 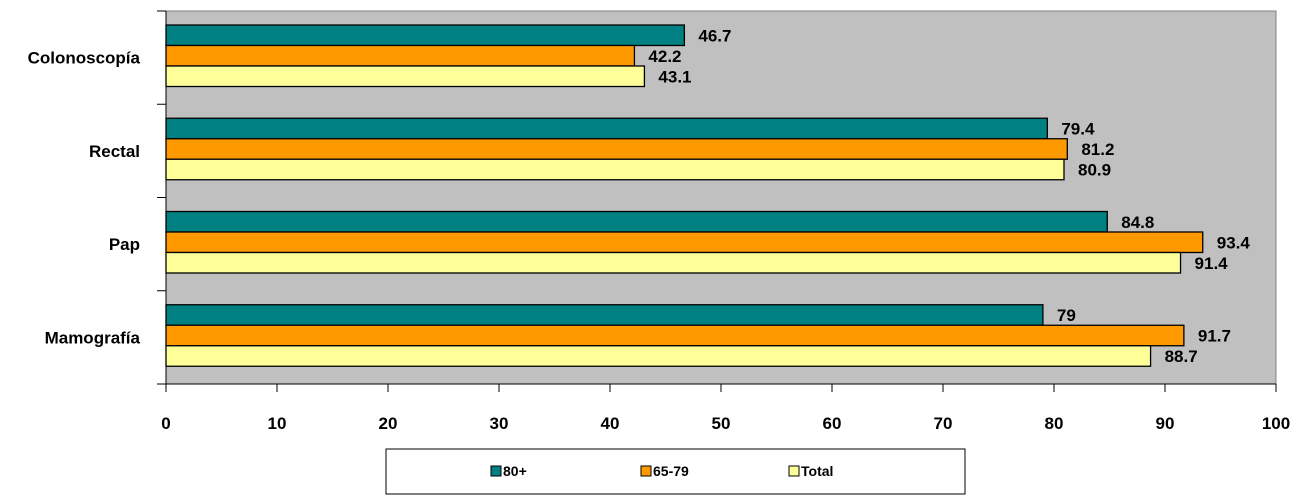 What do you see at coordinates (606, 128) in the screenshot?
I see `bar-rectal-80+` at bounding box center [606, 128].